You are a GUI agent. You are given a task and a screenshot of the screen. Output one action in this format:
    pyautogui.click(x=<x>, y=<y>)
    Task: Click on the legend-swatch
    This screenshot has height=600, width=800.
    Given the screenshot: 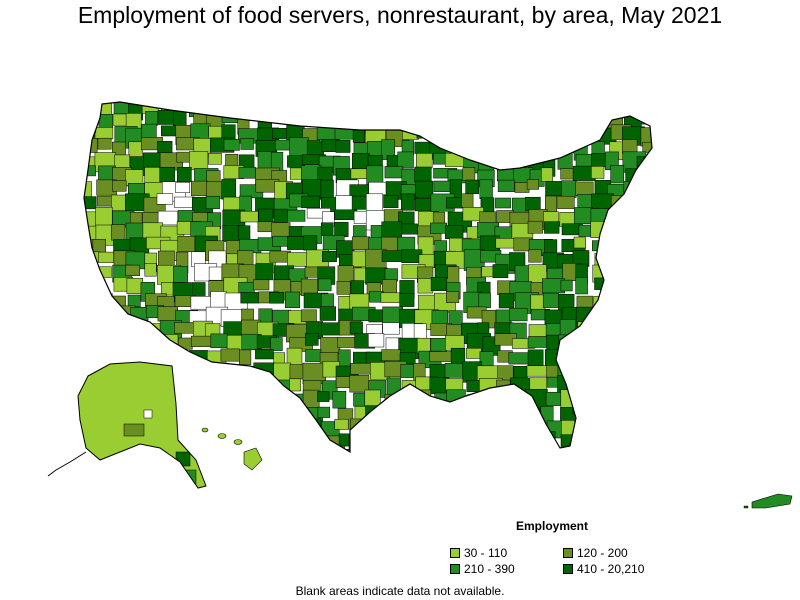 What is the action you would take?
    pyautogui.click(x=455, y=569)
    